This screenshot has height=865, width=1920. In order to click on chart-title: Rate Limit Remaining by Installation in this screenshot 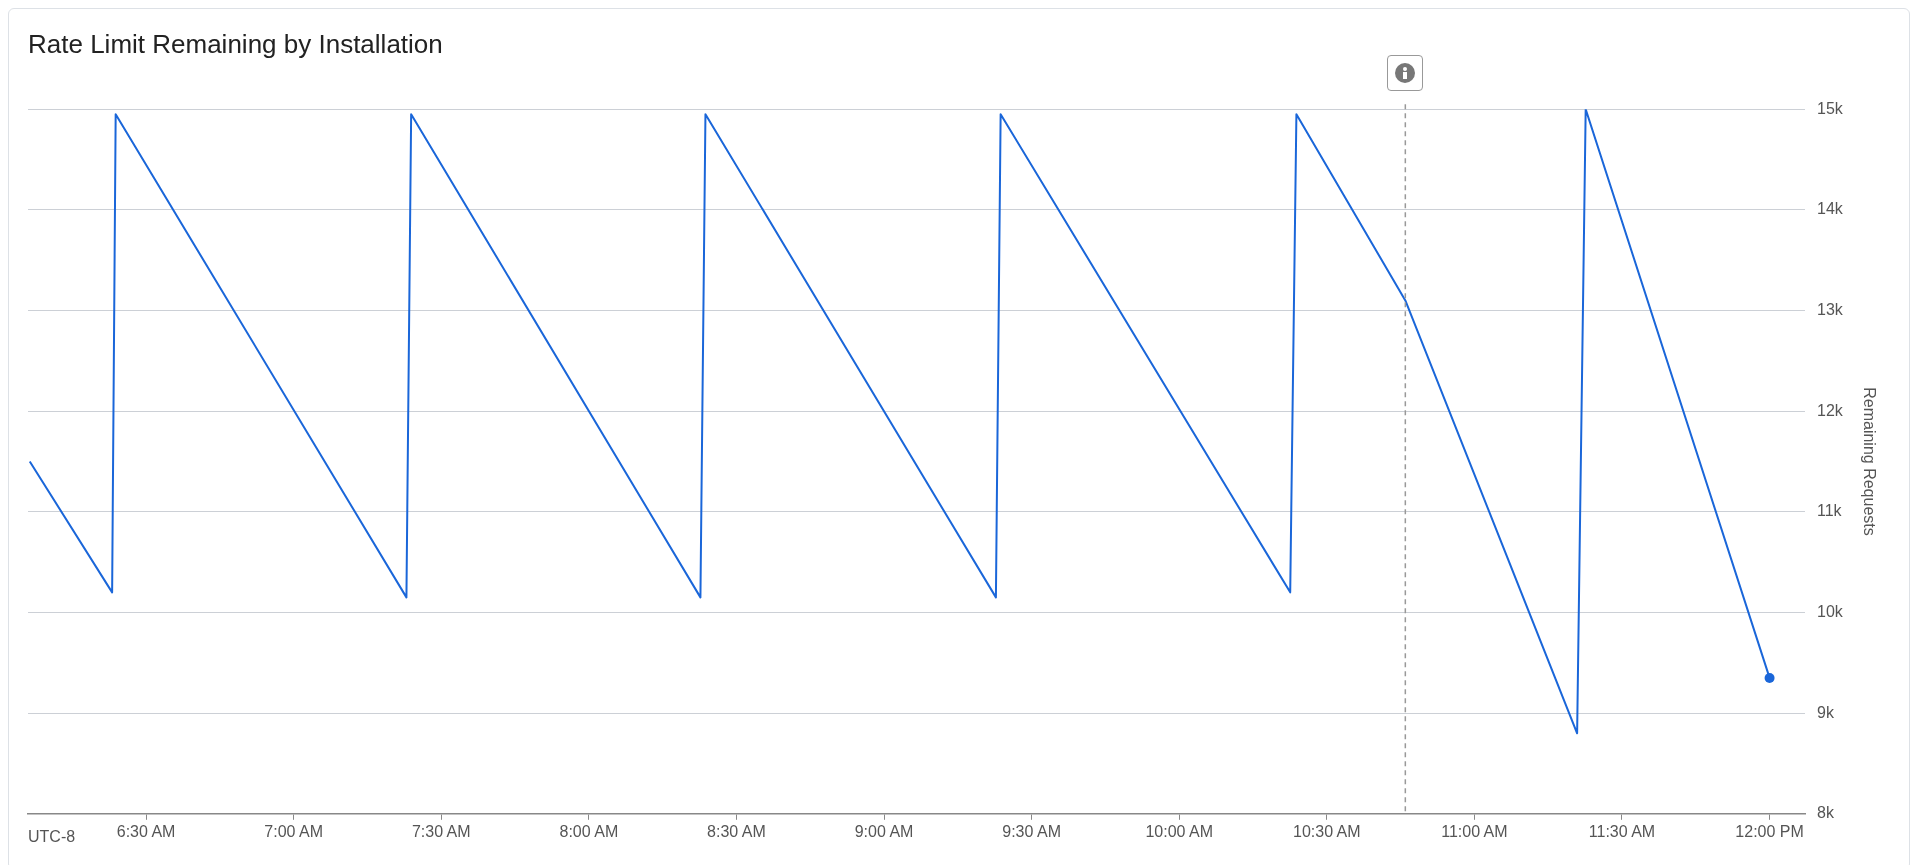, I will do `click(235, 43)`.